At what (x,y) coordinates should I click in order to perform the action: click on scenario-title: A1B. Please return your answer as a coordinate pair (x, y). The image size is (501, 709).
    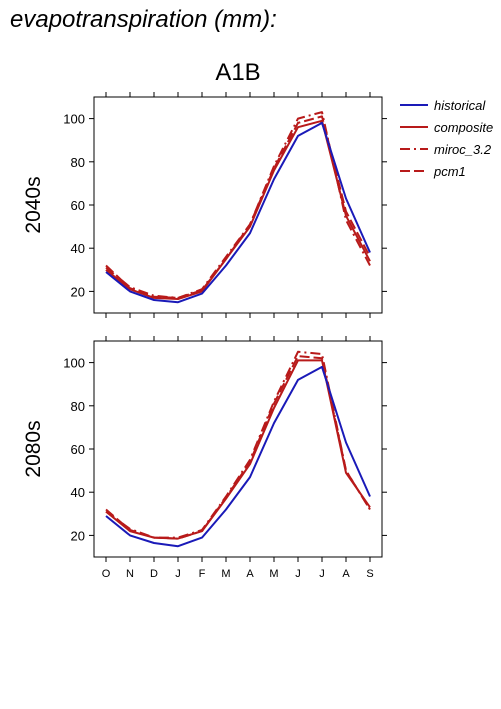
    Looking at the image, I should click on (237, 72).